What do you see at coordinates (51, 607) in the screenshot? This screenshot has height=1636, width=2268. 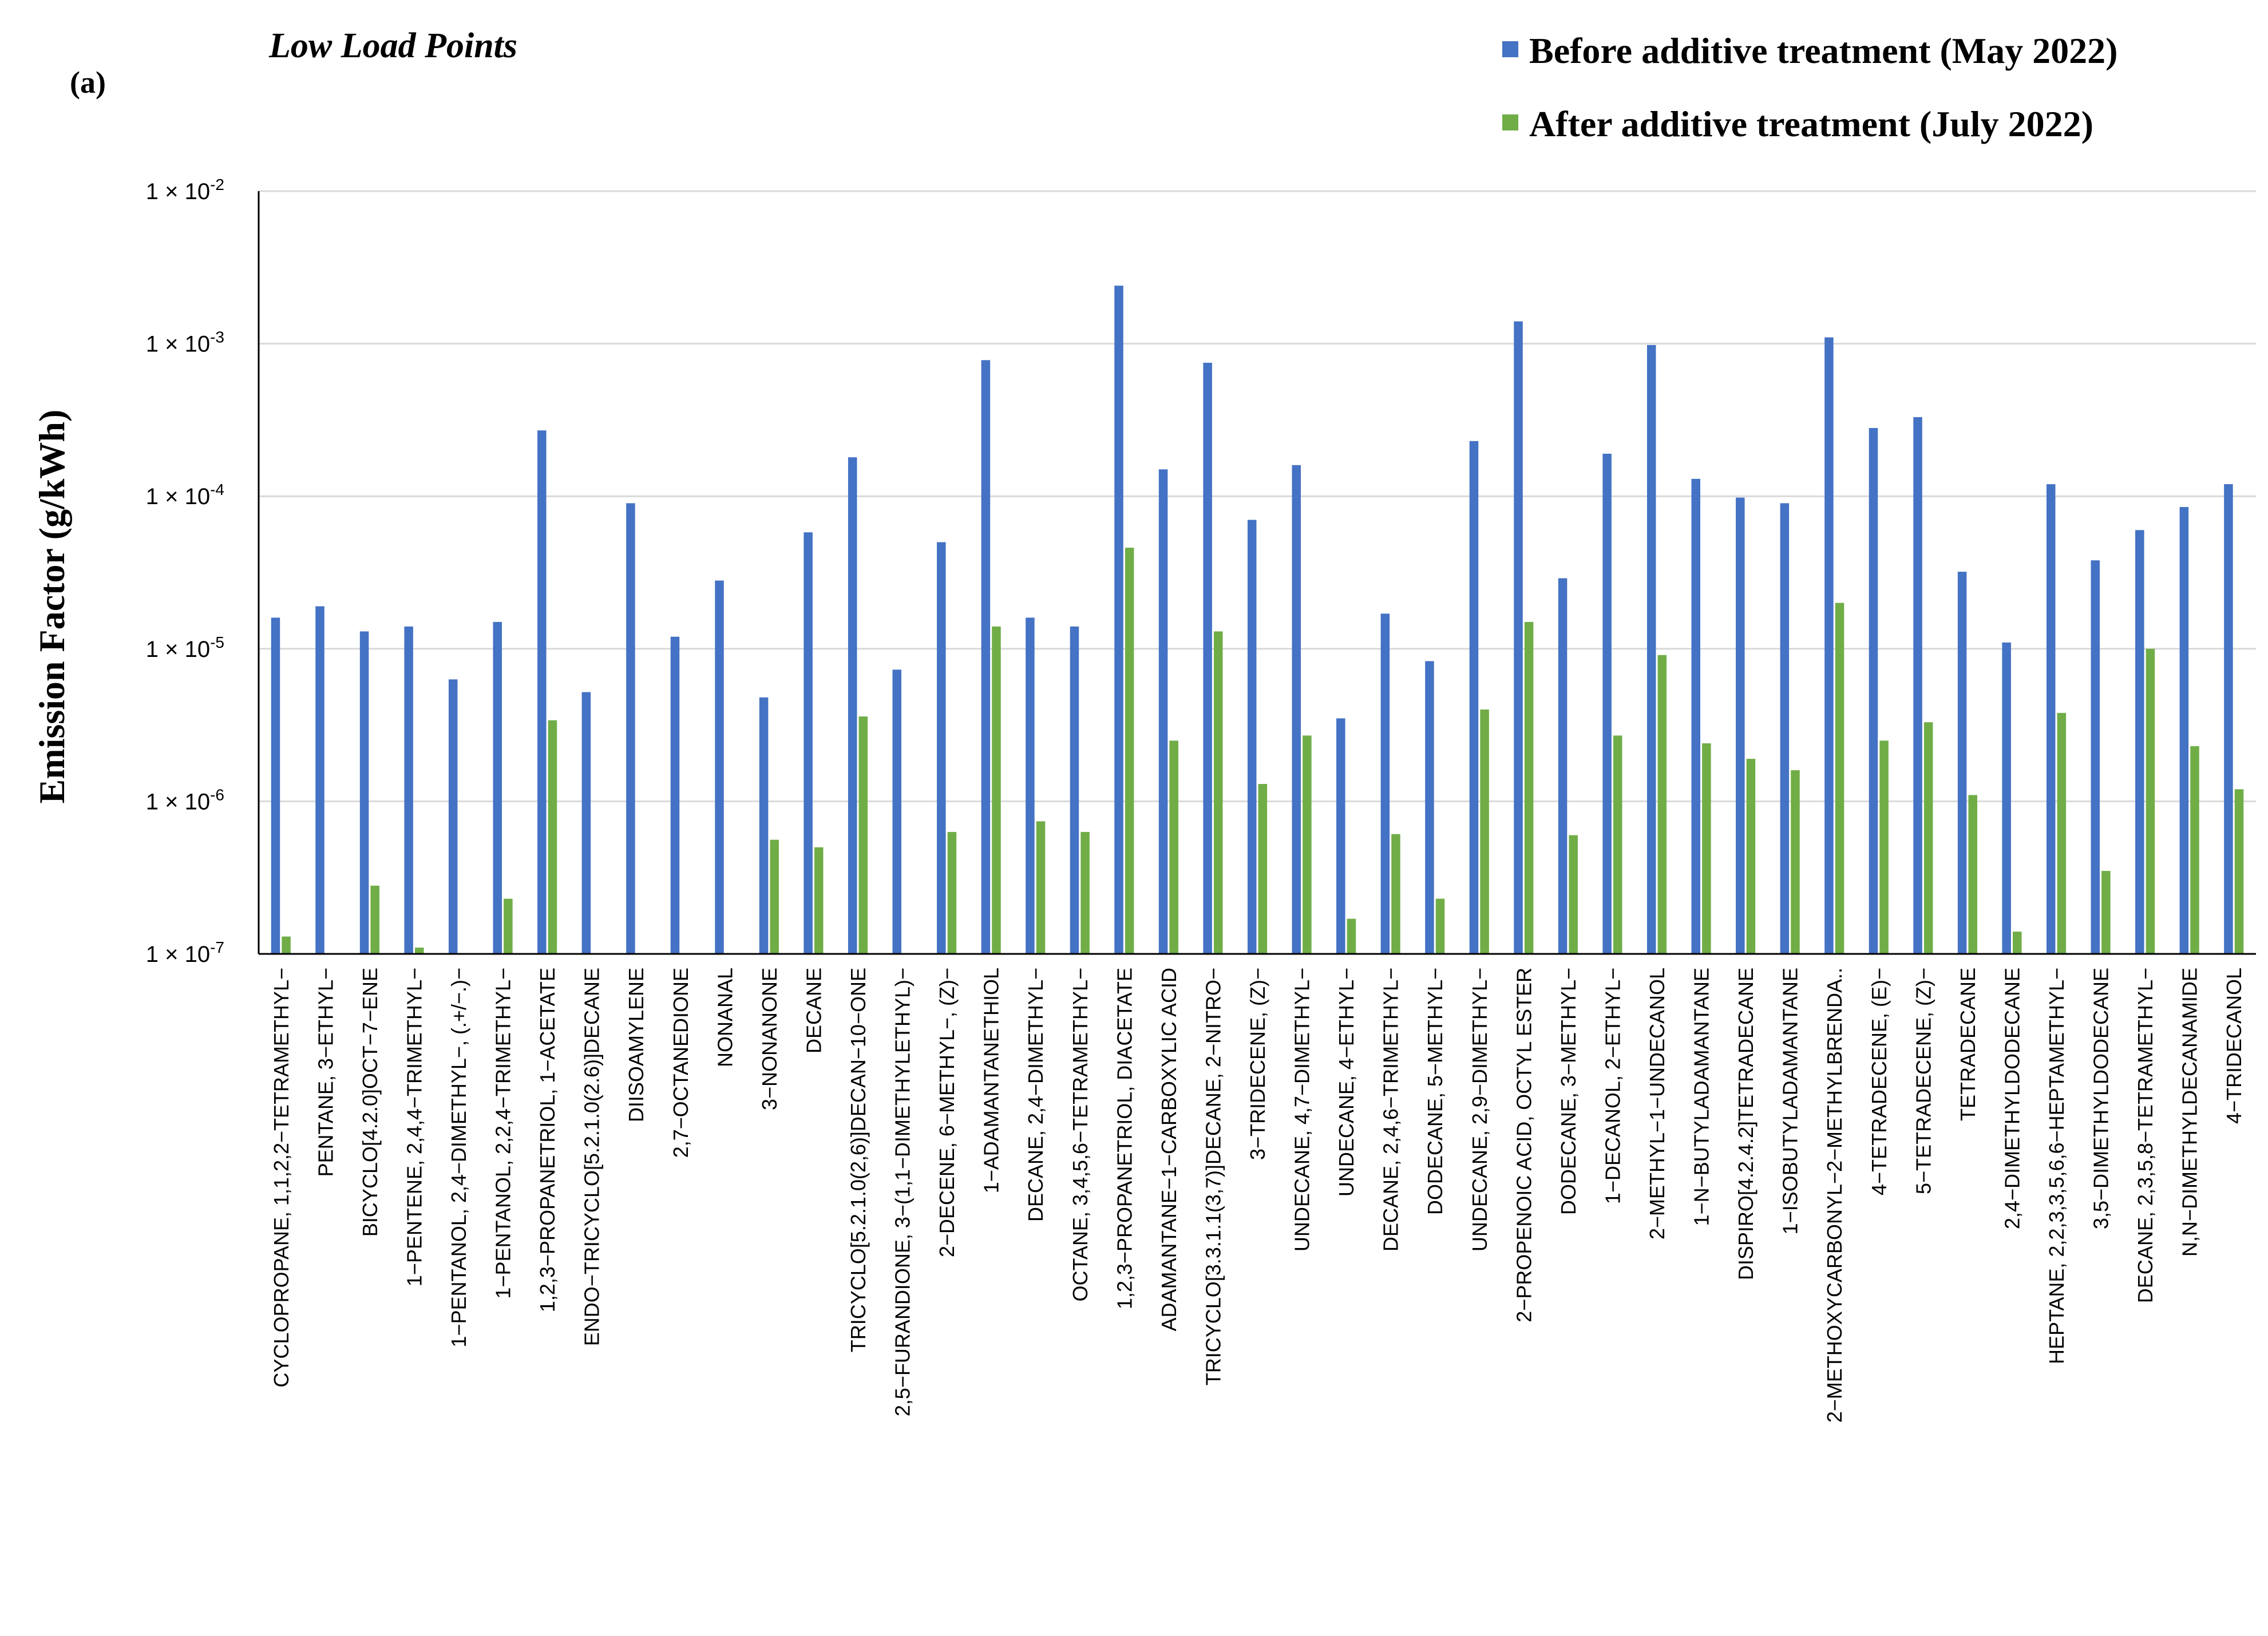 I see `y-axis-label: Emission Factor (g/kWh)` at bounding box center [51, 607].